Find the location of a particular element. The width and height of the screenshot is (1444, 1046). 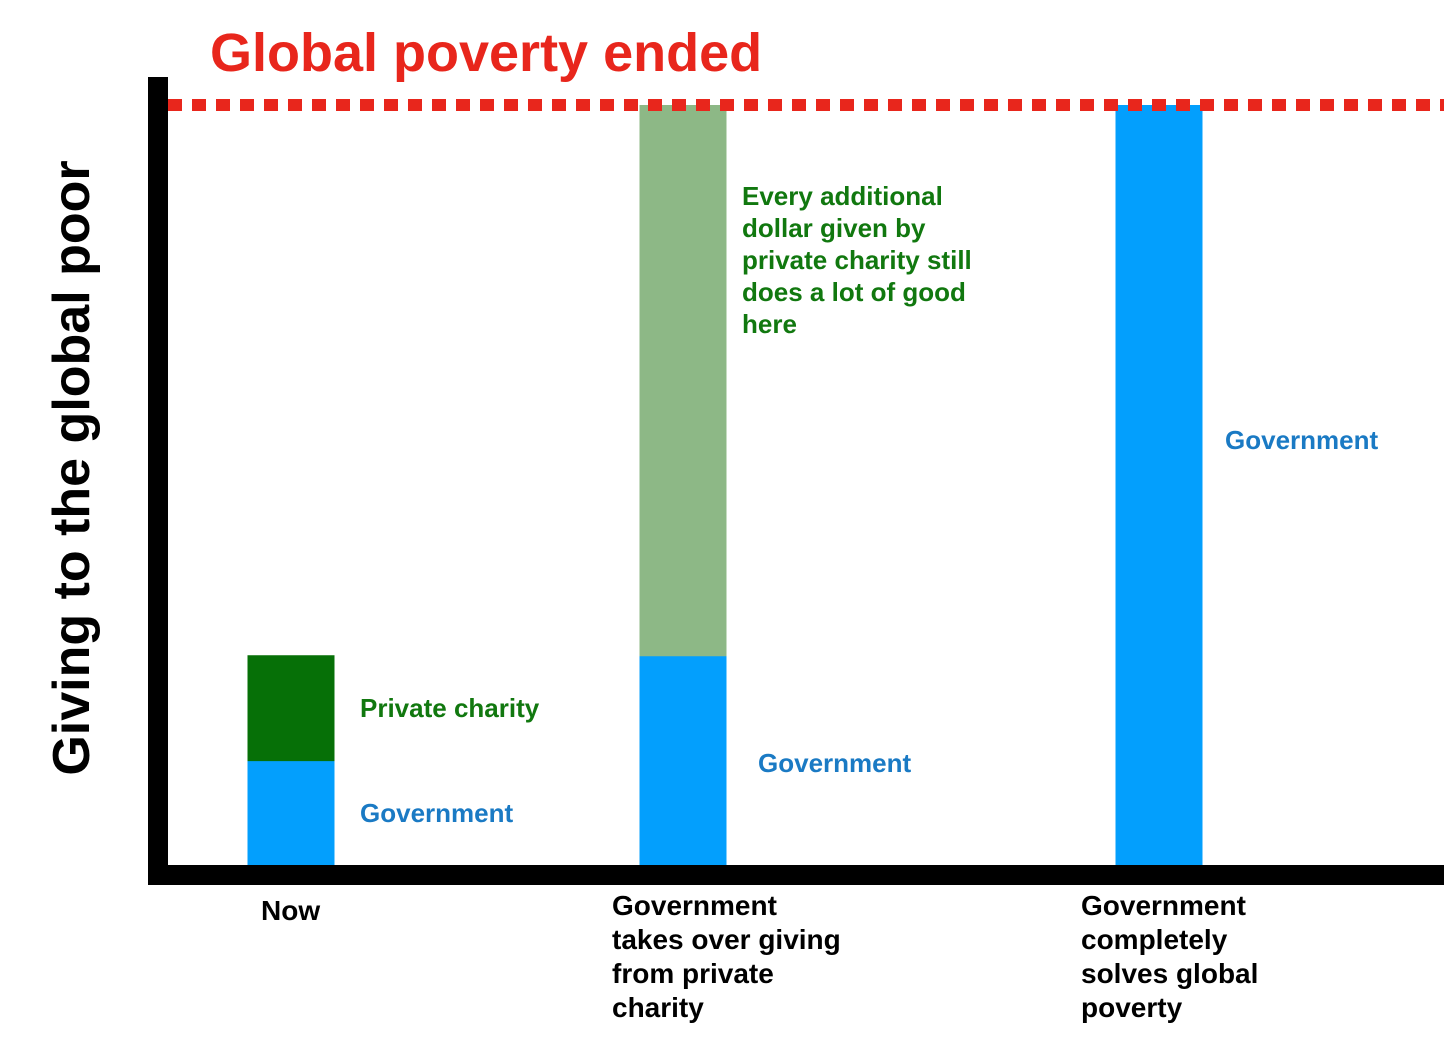

label-solves-government: Government is located at coordinates (1302, 440).